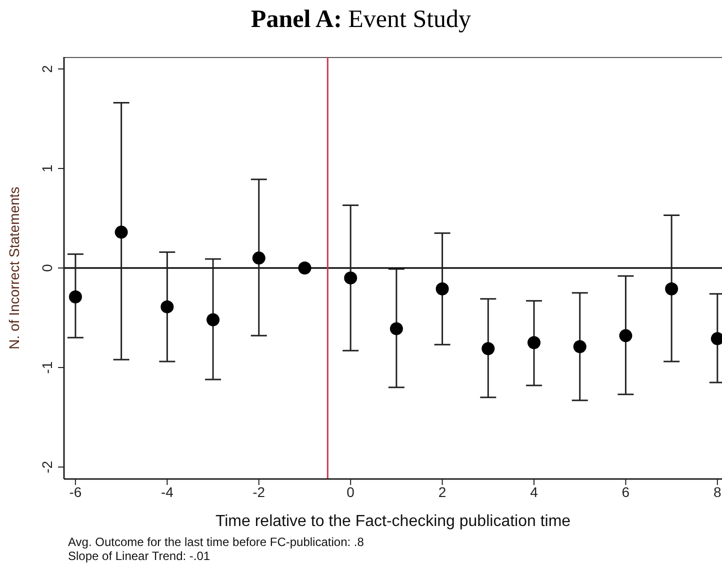  Describe the element at coordinates (393, 521) in the screenshot. I see `x-axis-title: Time relative to the Fact-checking publication time` at that location.